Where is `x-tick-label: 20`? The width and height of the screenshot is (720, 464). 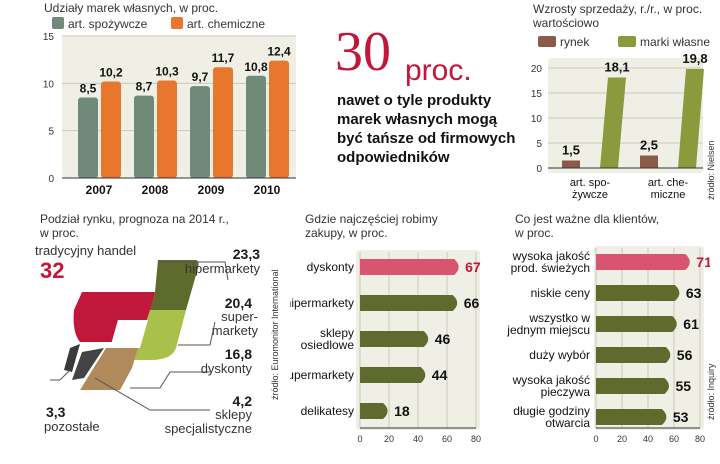 x-tick-label: 20 is located at coordinates (389, 439).